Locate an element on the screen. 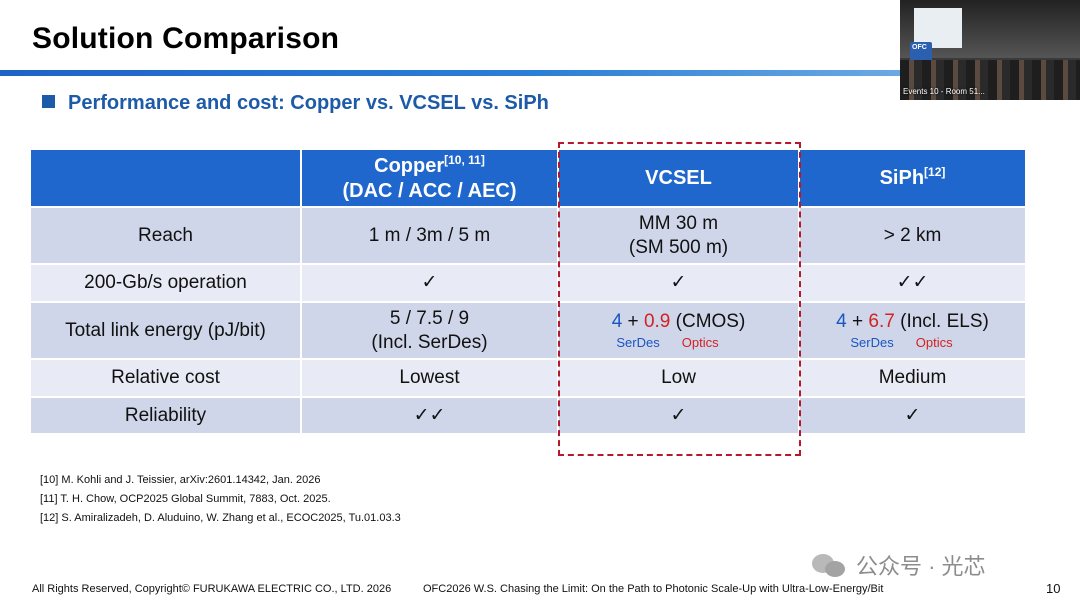 The width and height of the screenshot is (1080, 608). vcsel-optics-value: 0.9 is located at coordinates (657, 321).